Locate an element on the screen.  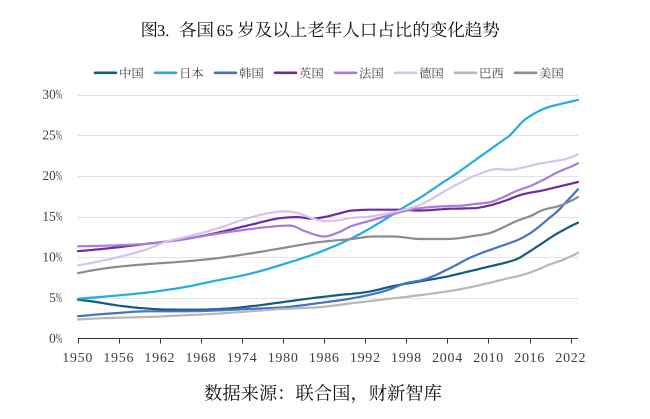
svg-text: 1986 is located at coordinates (324, 358).